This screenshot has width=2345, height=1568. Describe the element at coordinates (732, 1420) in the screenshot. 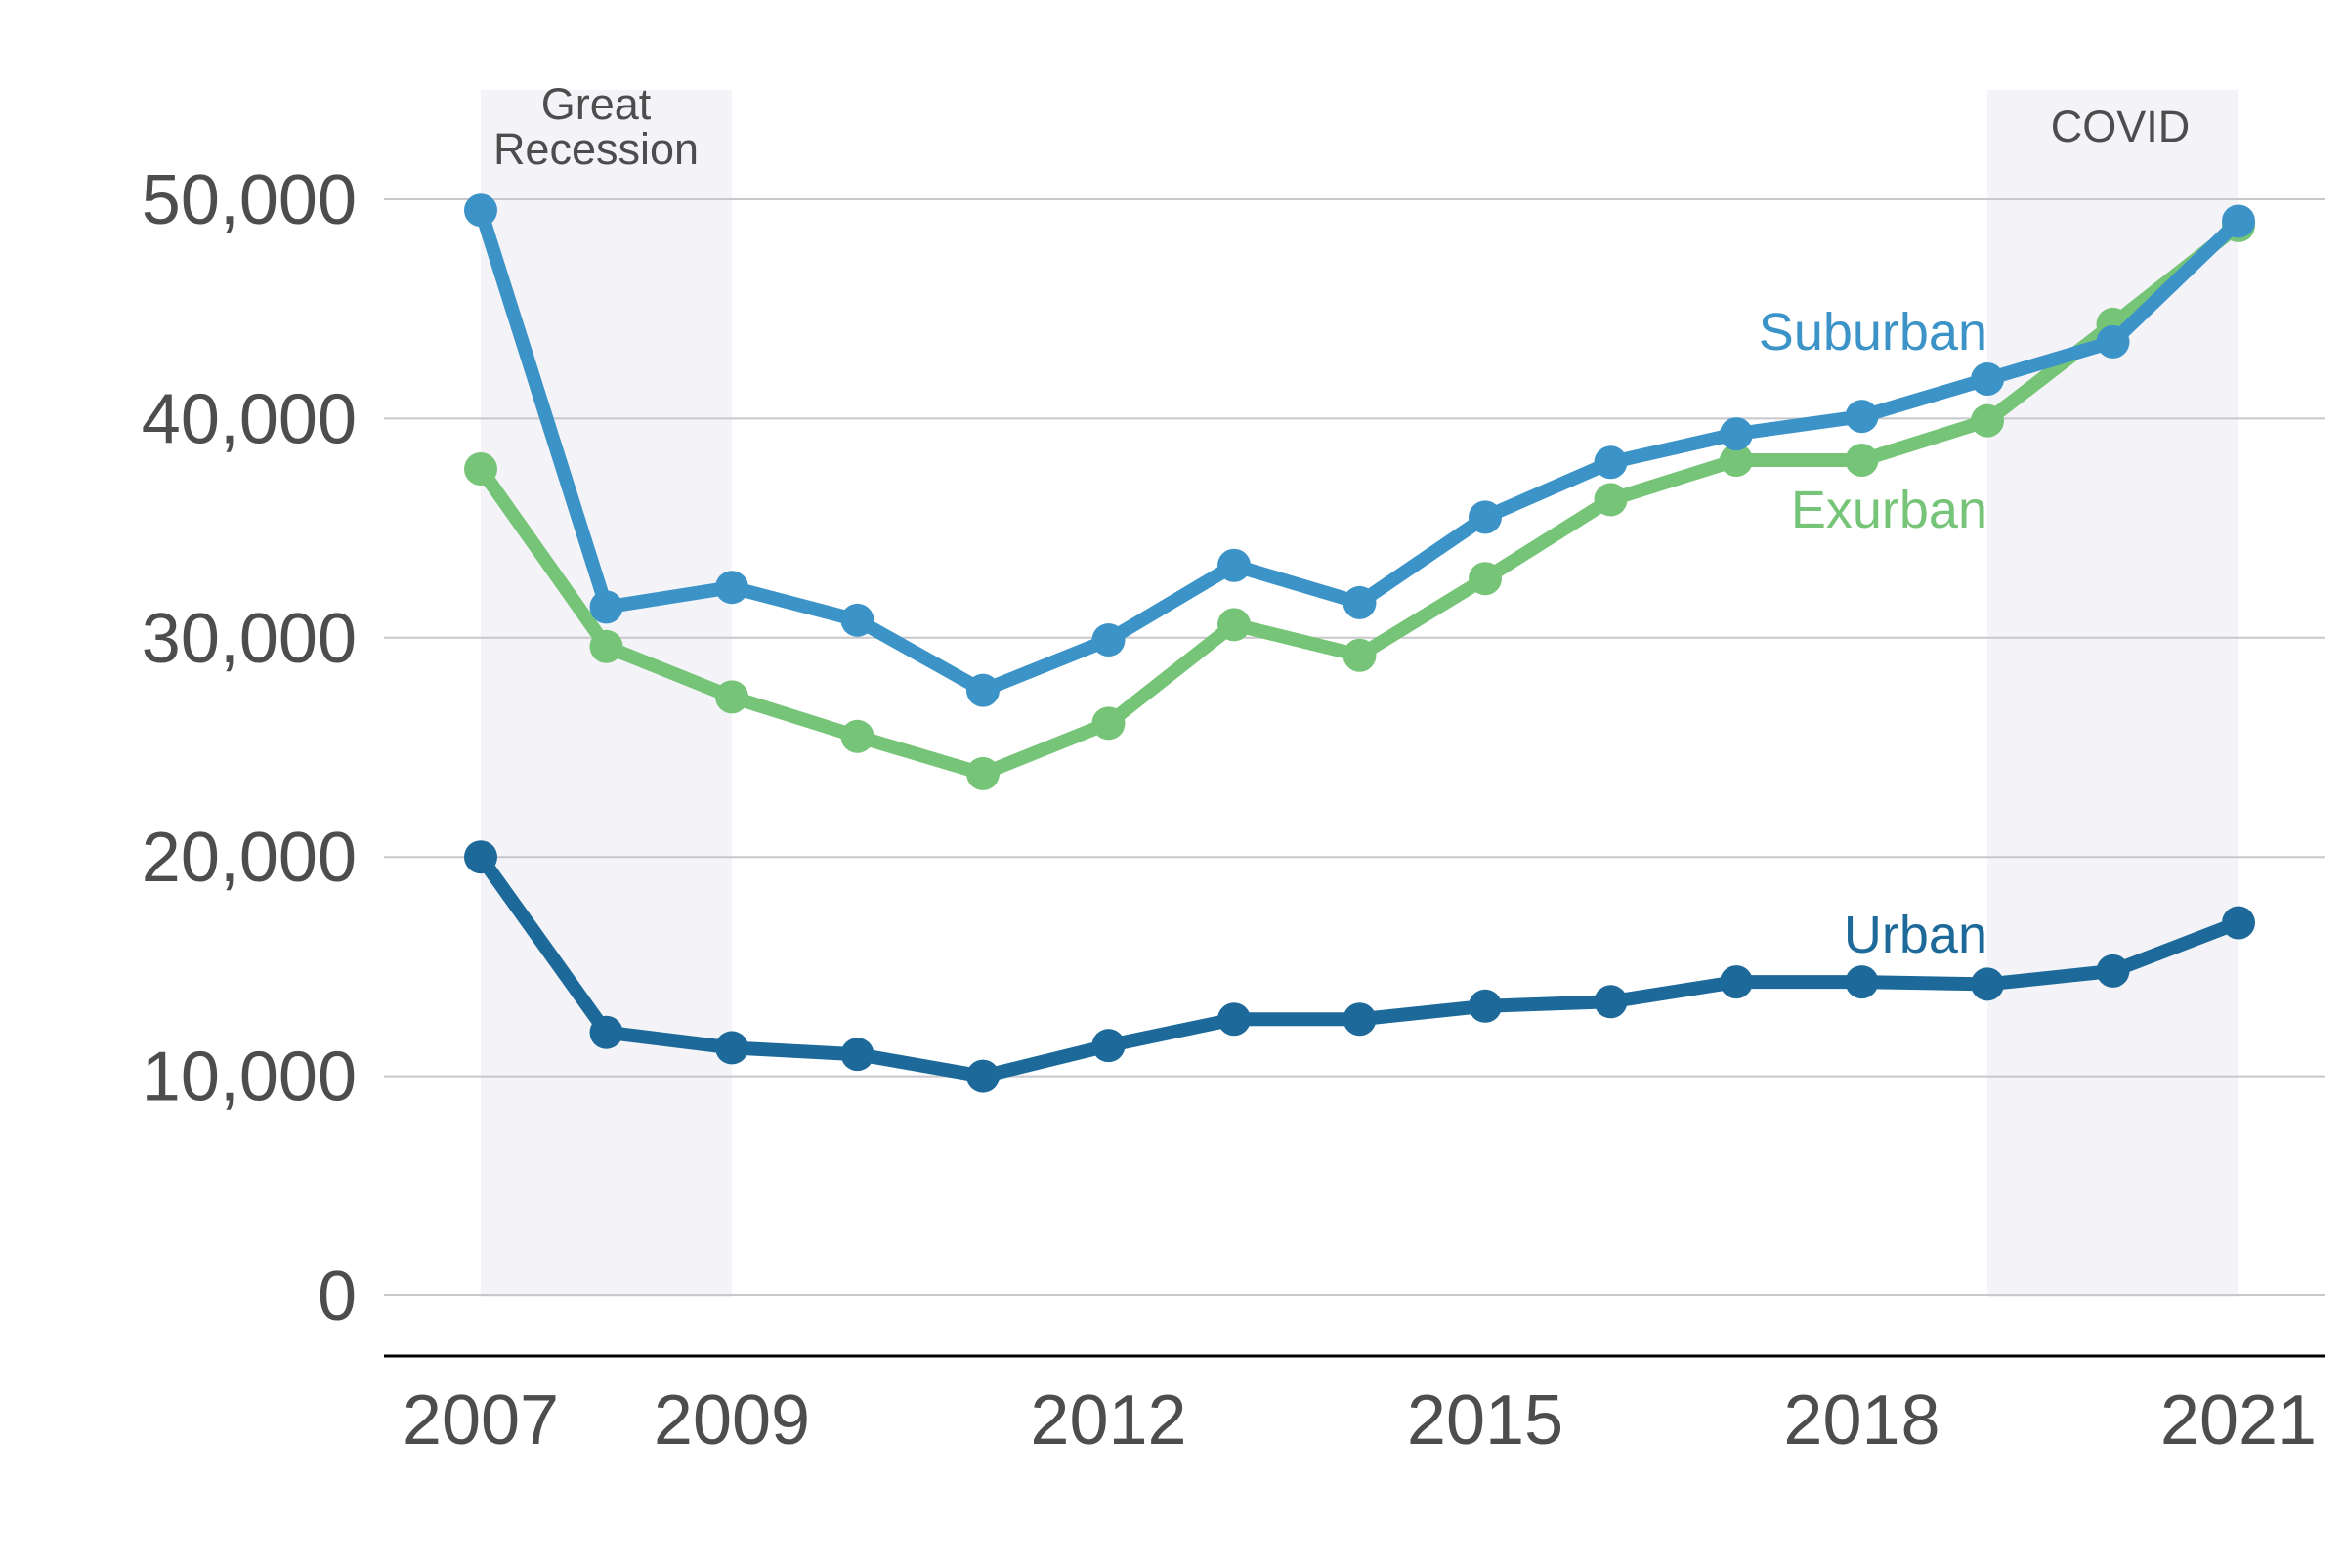

I see `x-tick-label: 2009` at that location.